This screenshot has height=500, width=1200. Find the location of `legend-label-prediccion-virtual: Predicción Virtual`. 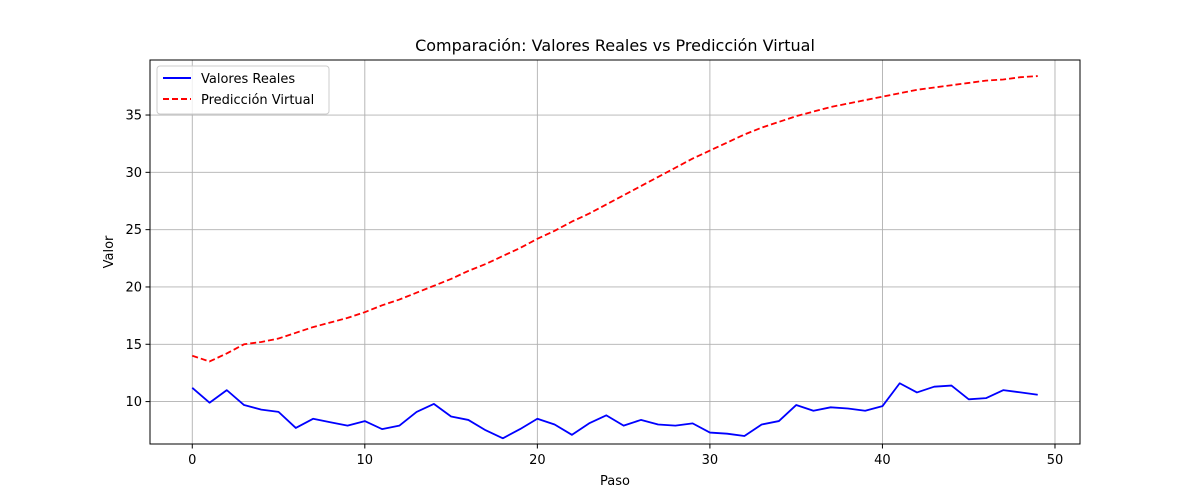

legend-label-prediccion-virtual: Predicción Virtual is located at coordinates (257, 100).